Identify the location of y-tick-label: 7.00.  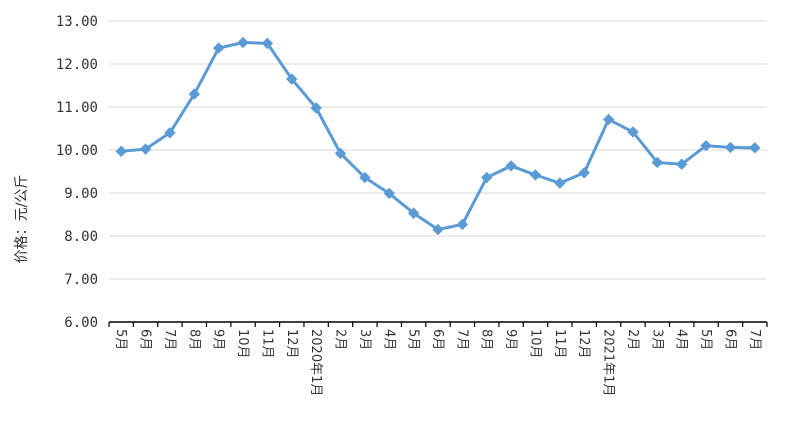
(81, 280).